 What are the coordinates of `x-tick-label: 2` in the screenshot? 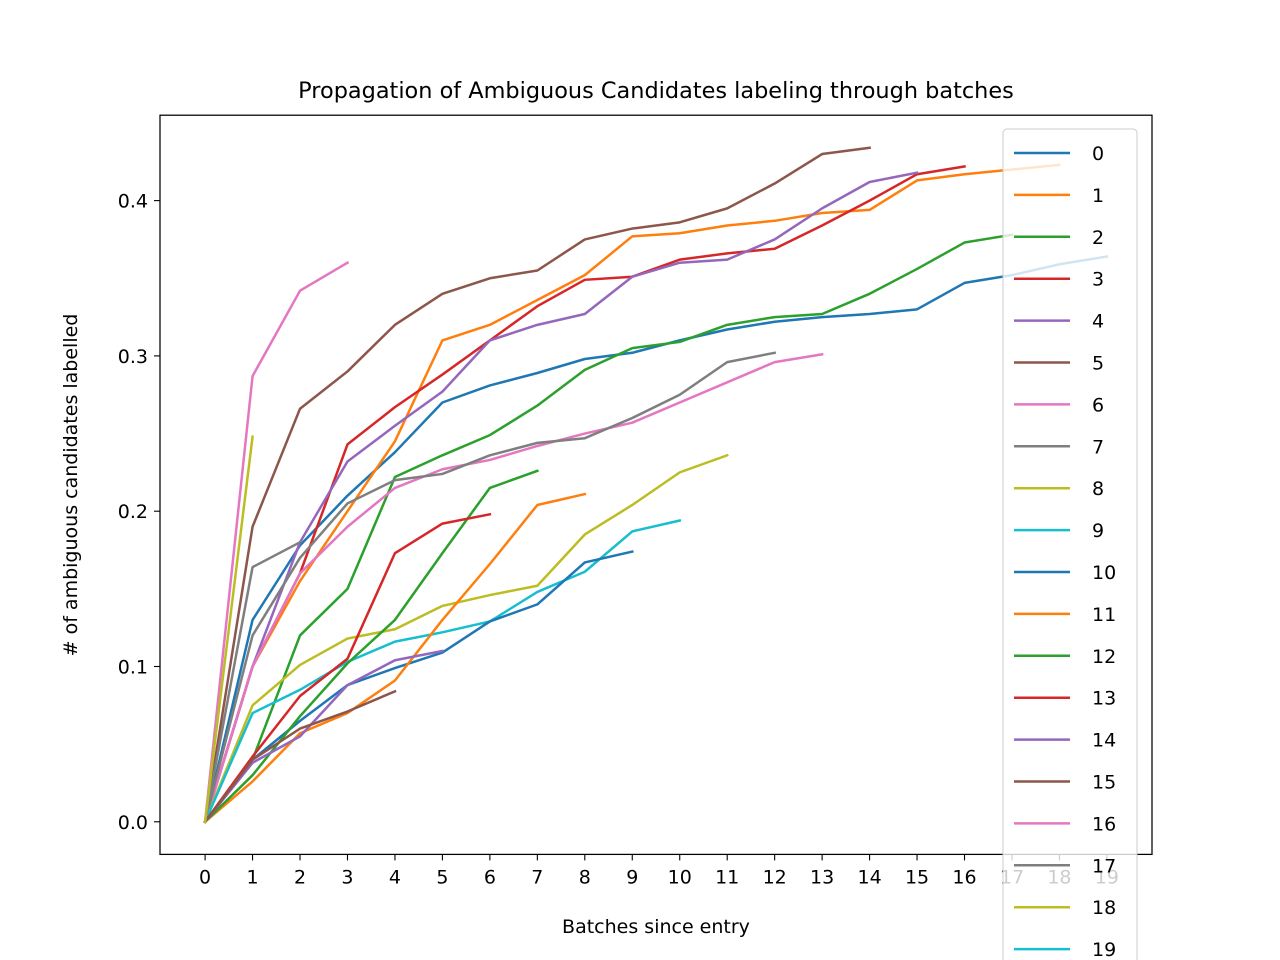 It's located at (300, 877).